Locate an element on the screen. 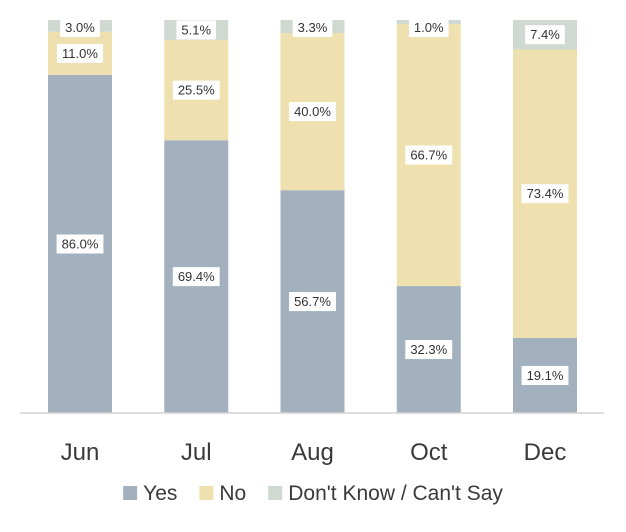 This screenshot has height=532, width=626. value-label-text: 40.0% is located at coordinates (312, 111).